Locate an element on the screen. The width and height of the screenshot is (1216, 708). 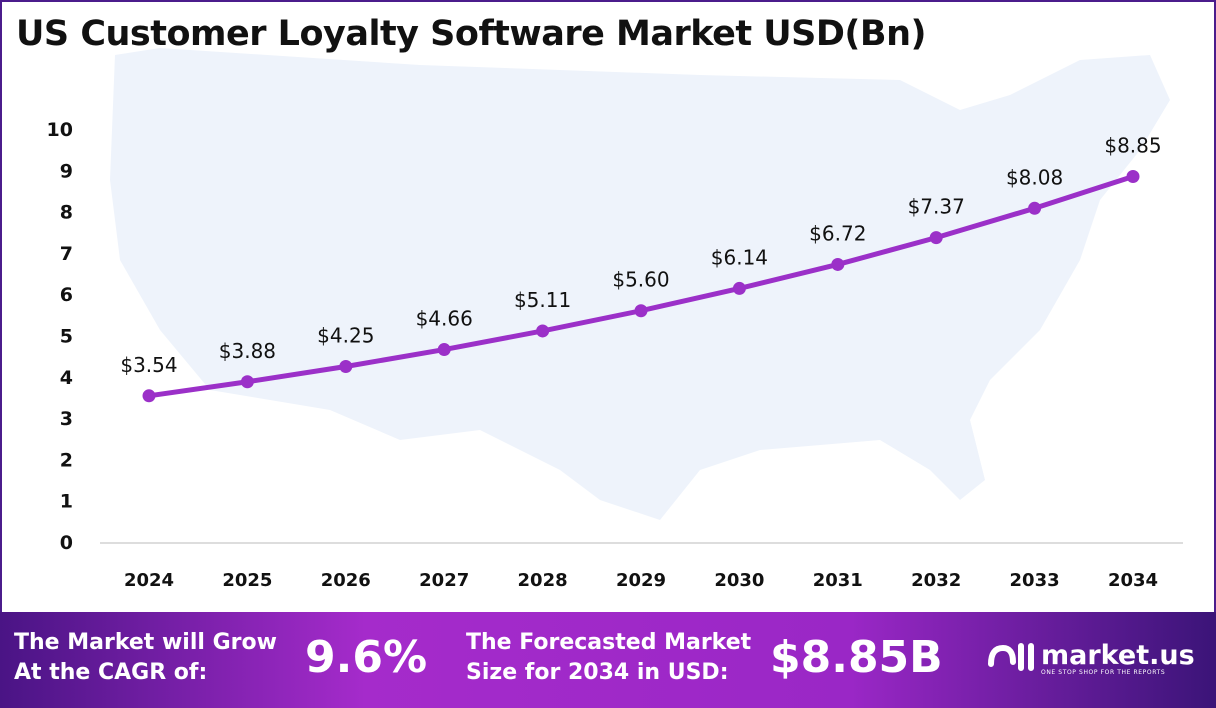
data-label: $5.11 is located at coordinates (542, 300).